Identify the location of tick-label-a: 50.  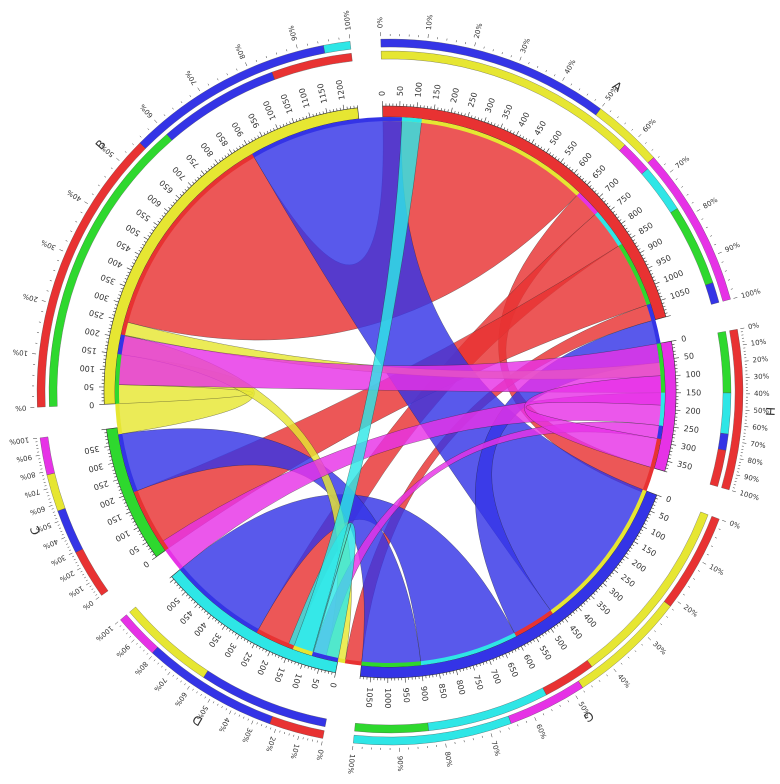
(400, 91).